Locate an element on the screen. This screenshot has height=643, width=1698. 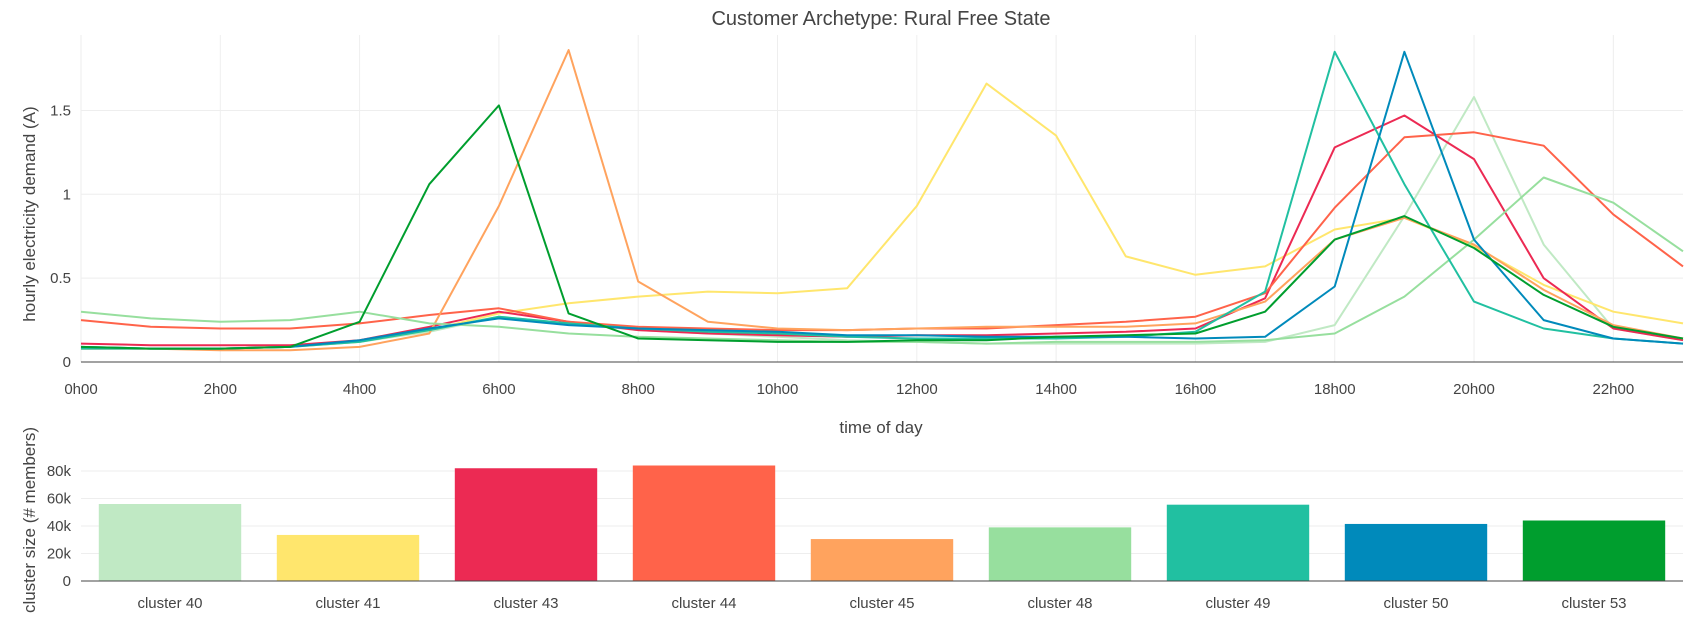
line-x-axis-label: time of day is located at coordinates (881, 427).